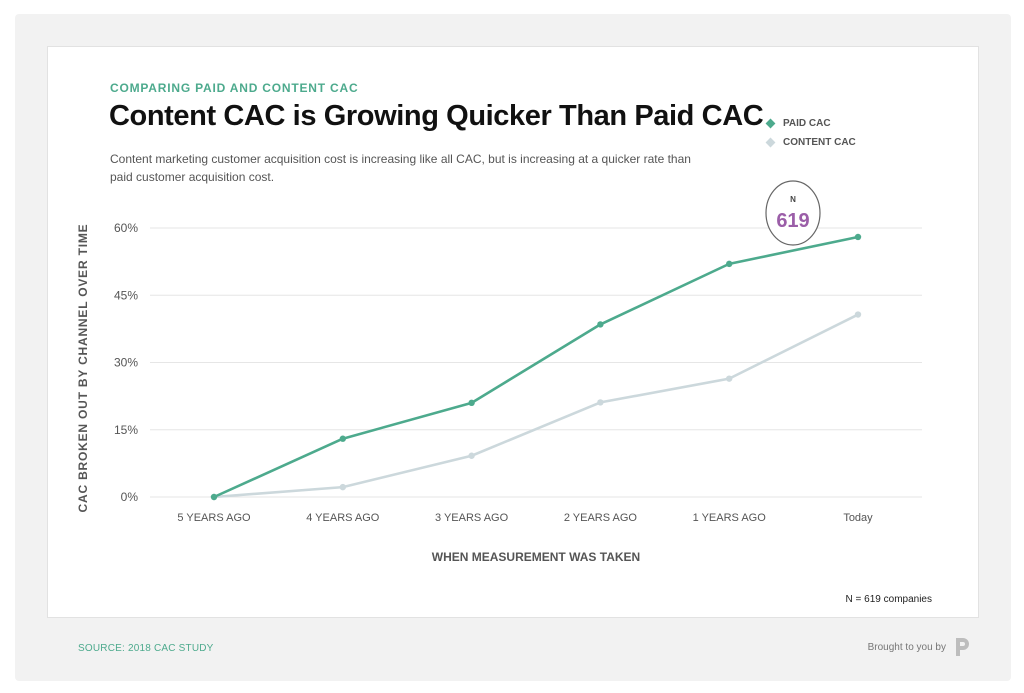  I want to click on x-tick-label: 3 YEARS AGO, so click(472, 518).